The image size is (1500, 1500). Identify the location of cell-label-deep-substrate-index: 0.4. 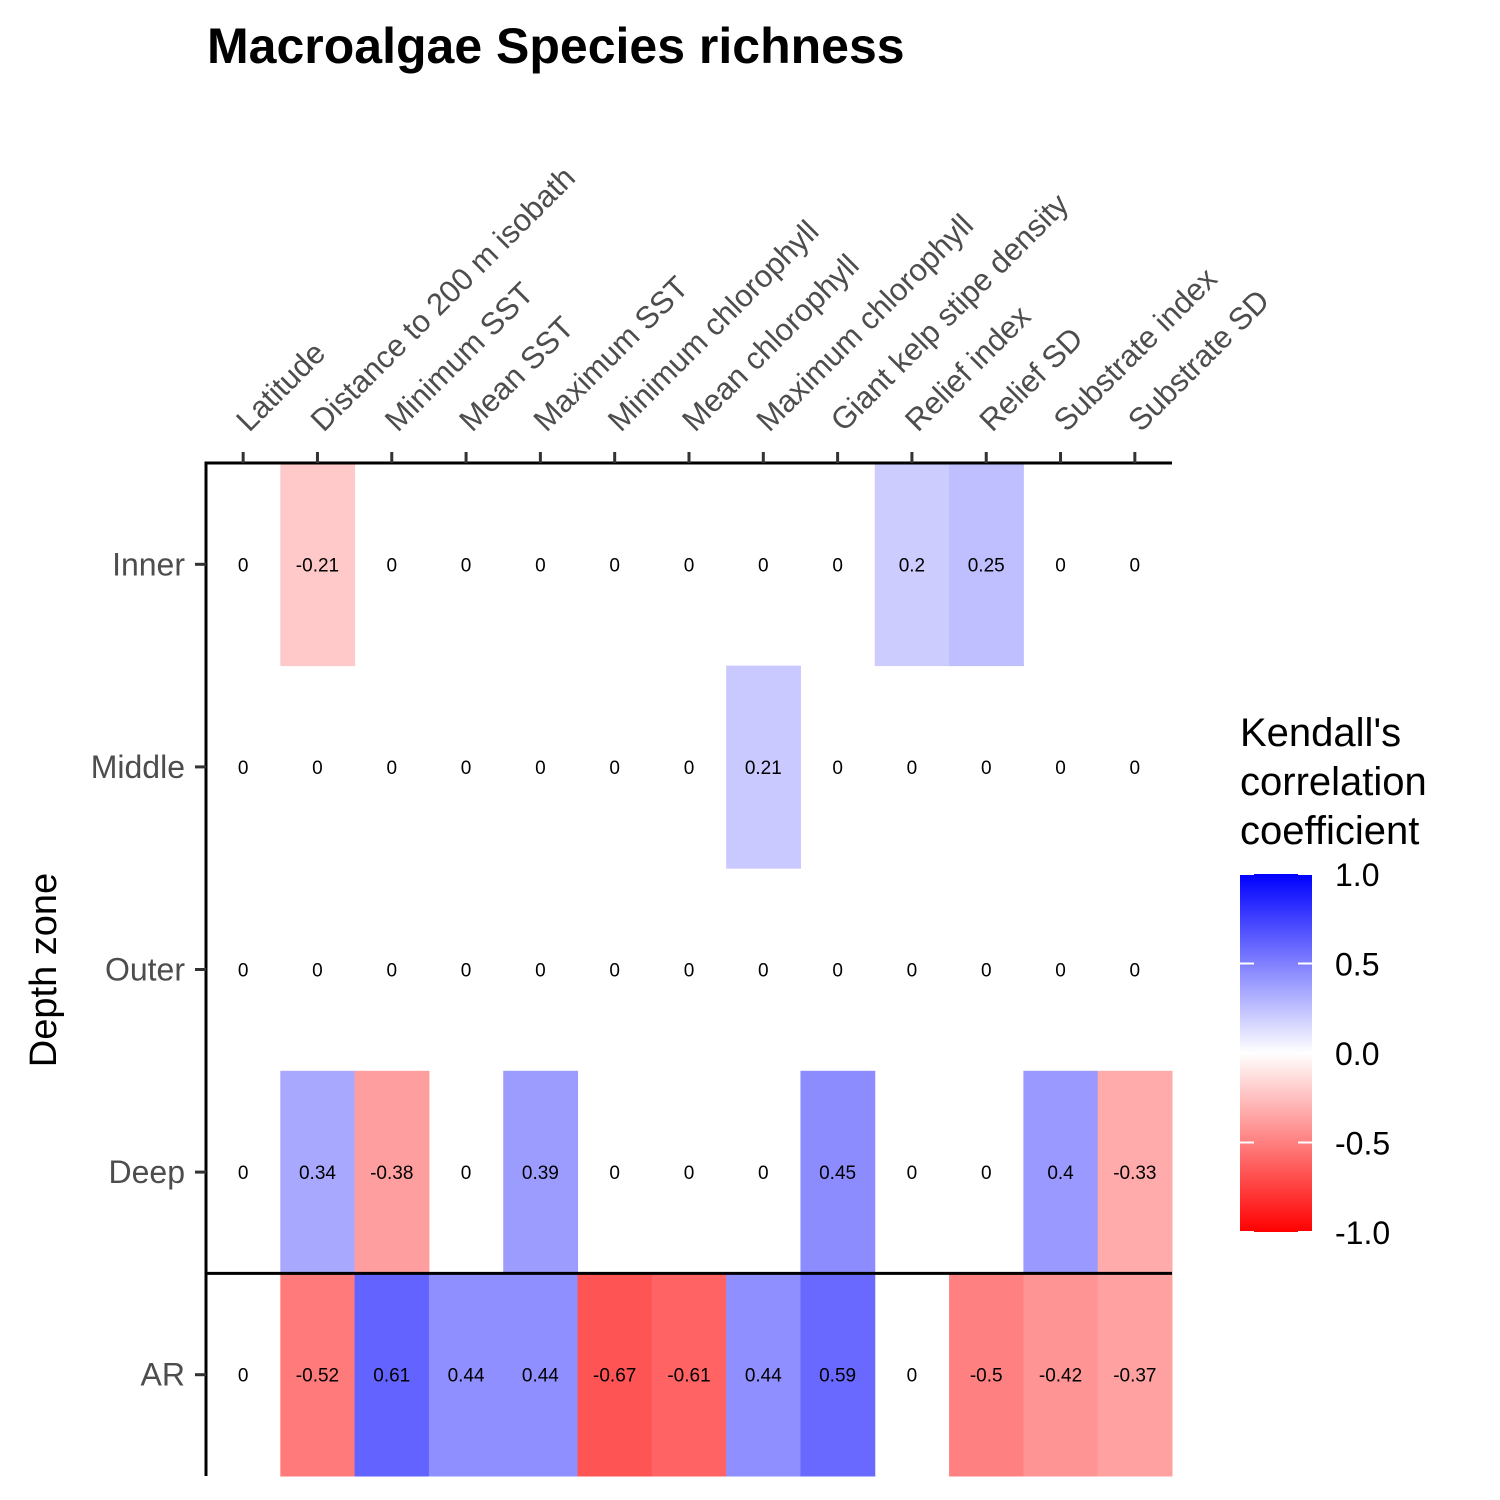
(1060, 1173).